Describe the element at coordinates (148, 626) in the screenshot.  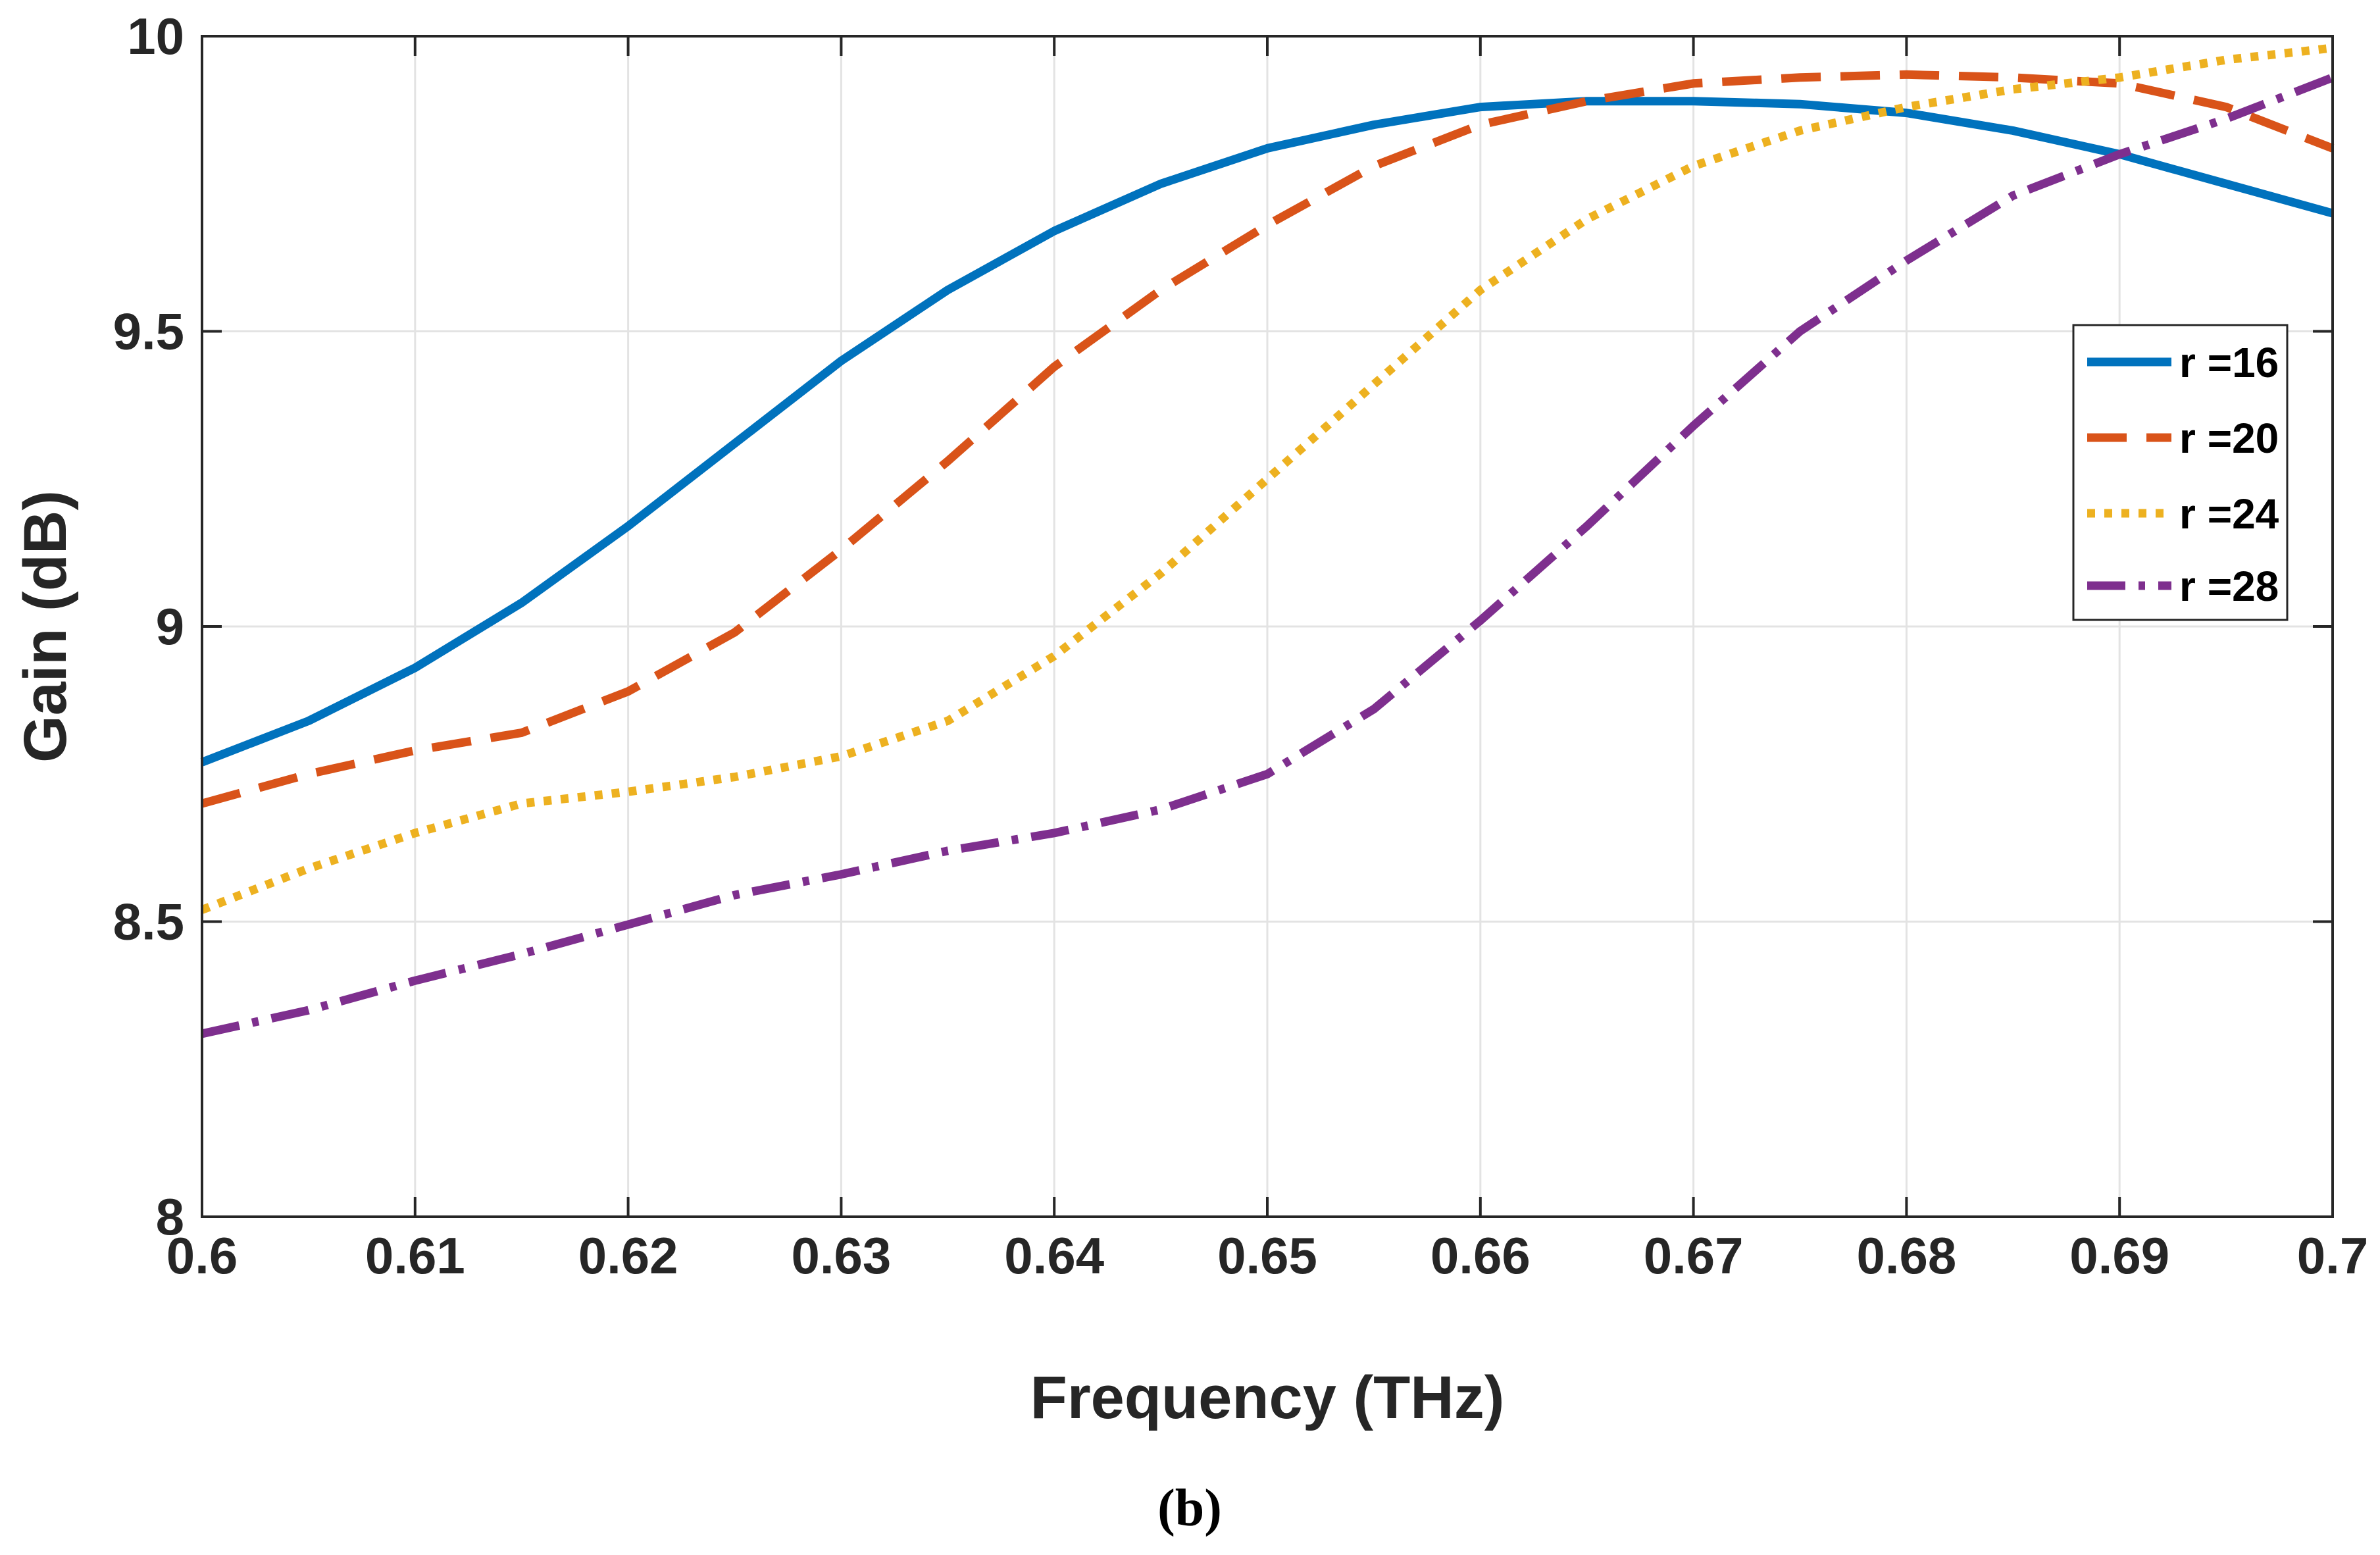
I see `y-tick-labels: 8 8.5 9 9.5 10` at that location.